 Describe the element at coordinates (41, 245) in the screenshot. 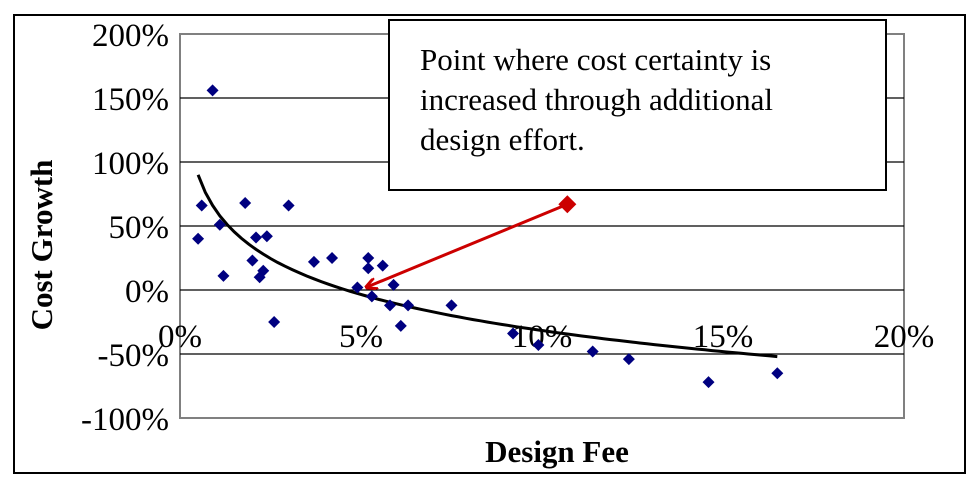

I see `y-axis-title: Cost Growth` at that location.